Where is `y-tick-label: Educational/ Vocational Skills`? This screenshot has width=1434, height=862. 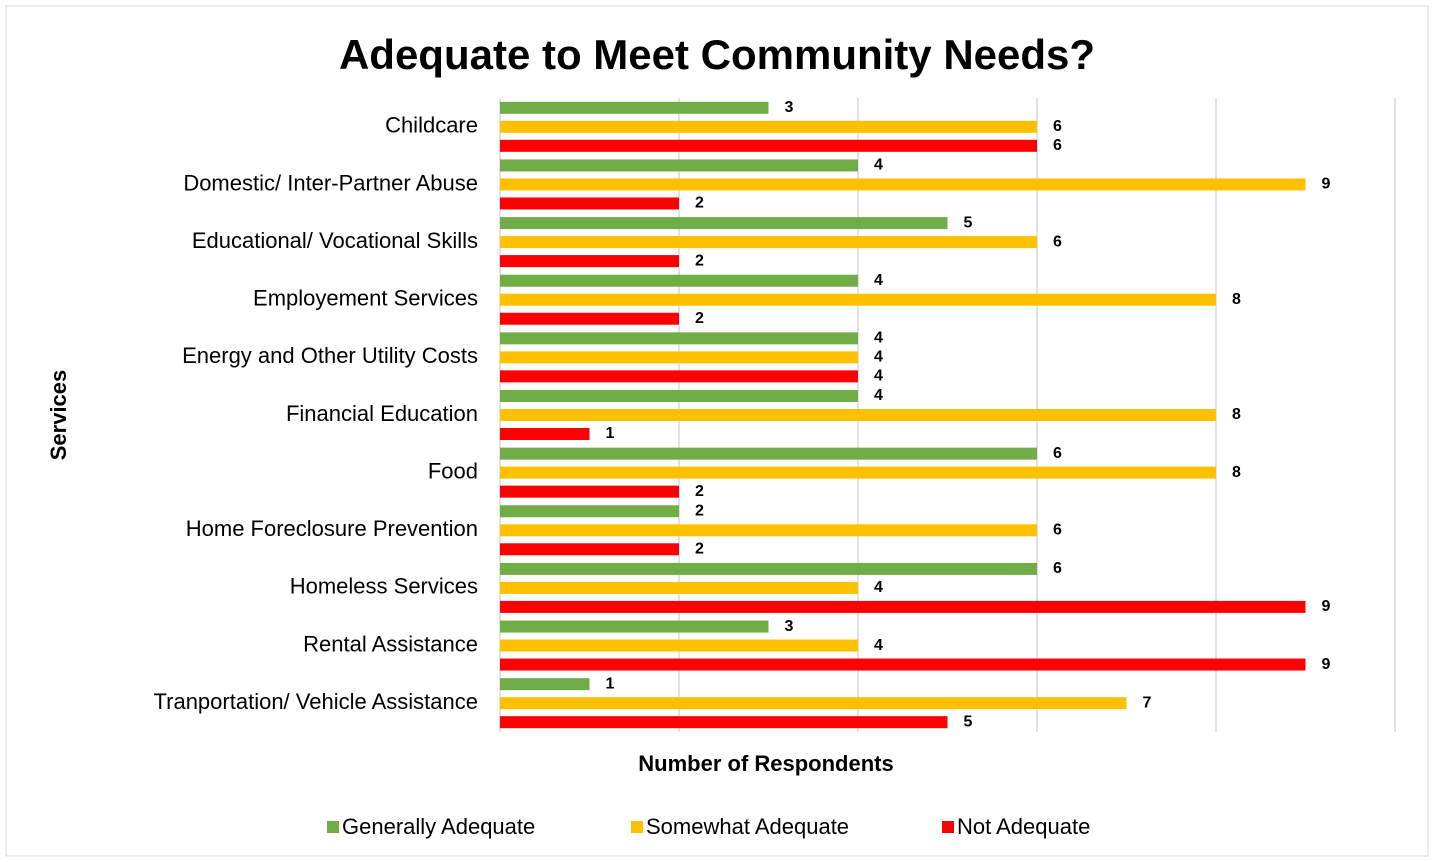 y-tick-label: Educational/ Vocational Skills is located at coordinates (335, 240).